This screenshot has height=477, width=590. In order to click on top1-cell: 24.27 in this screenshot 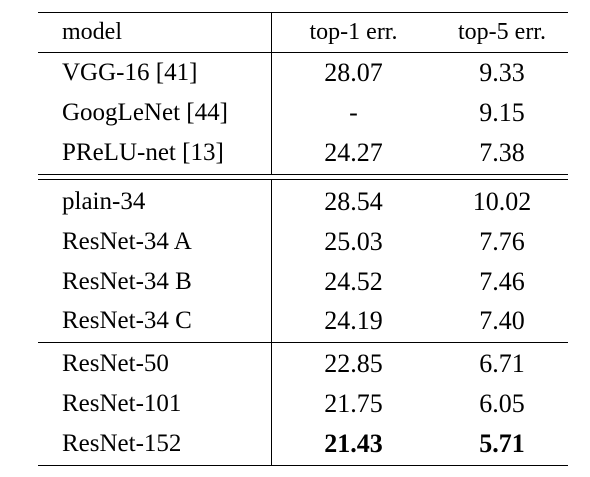, I will do `click(353, 152)`.